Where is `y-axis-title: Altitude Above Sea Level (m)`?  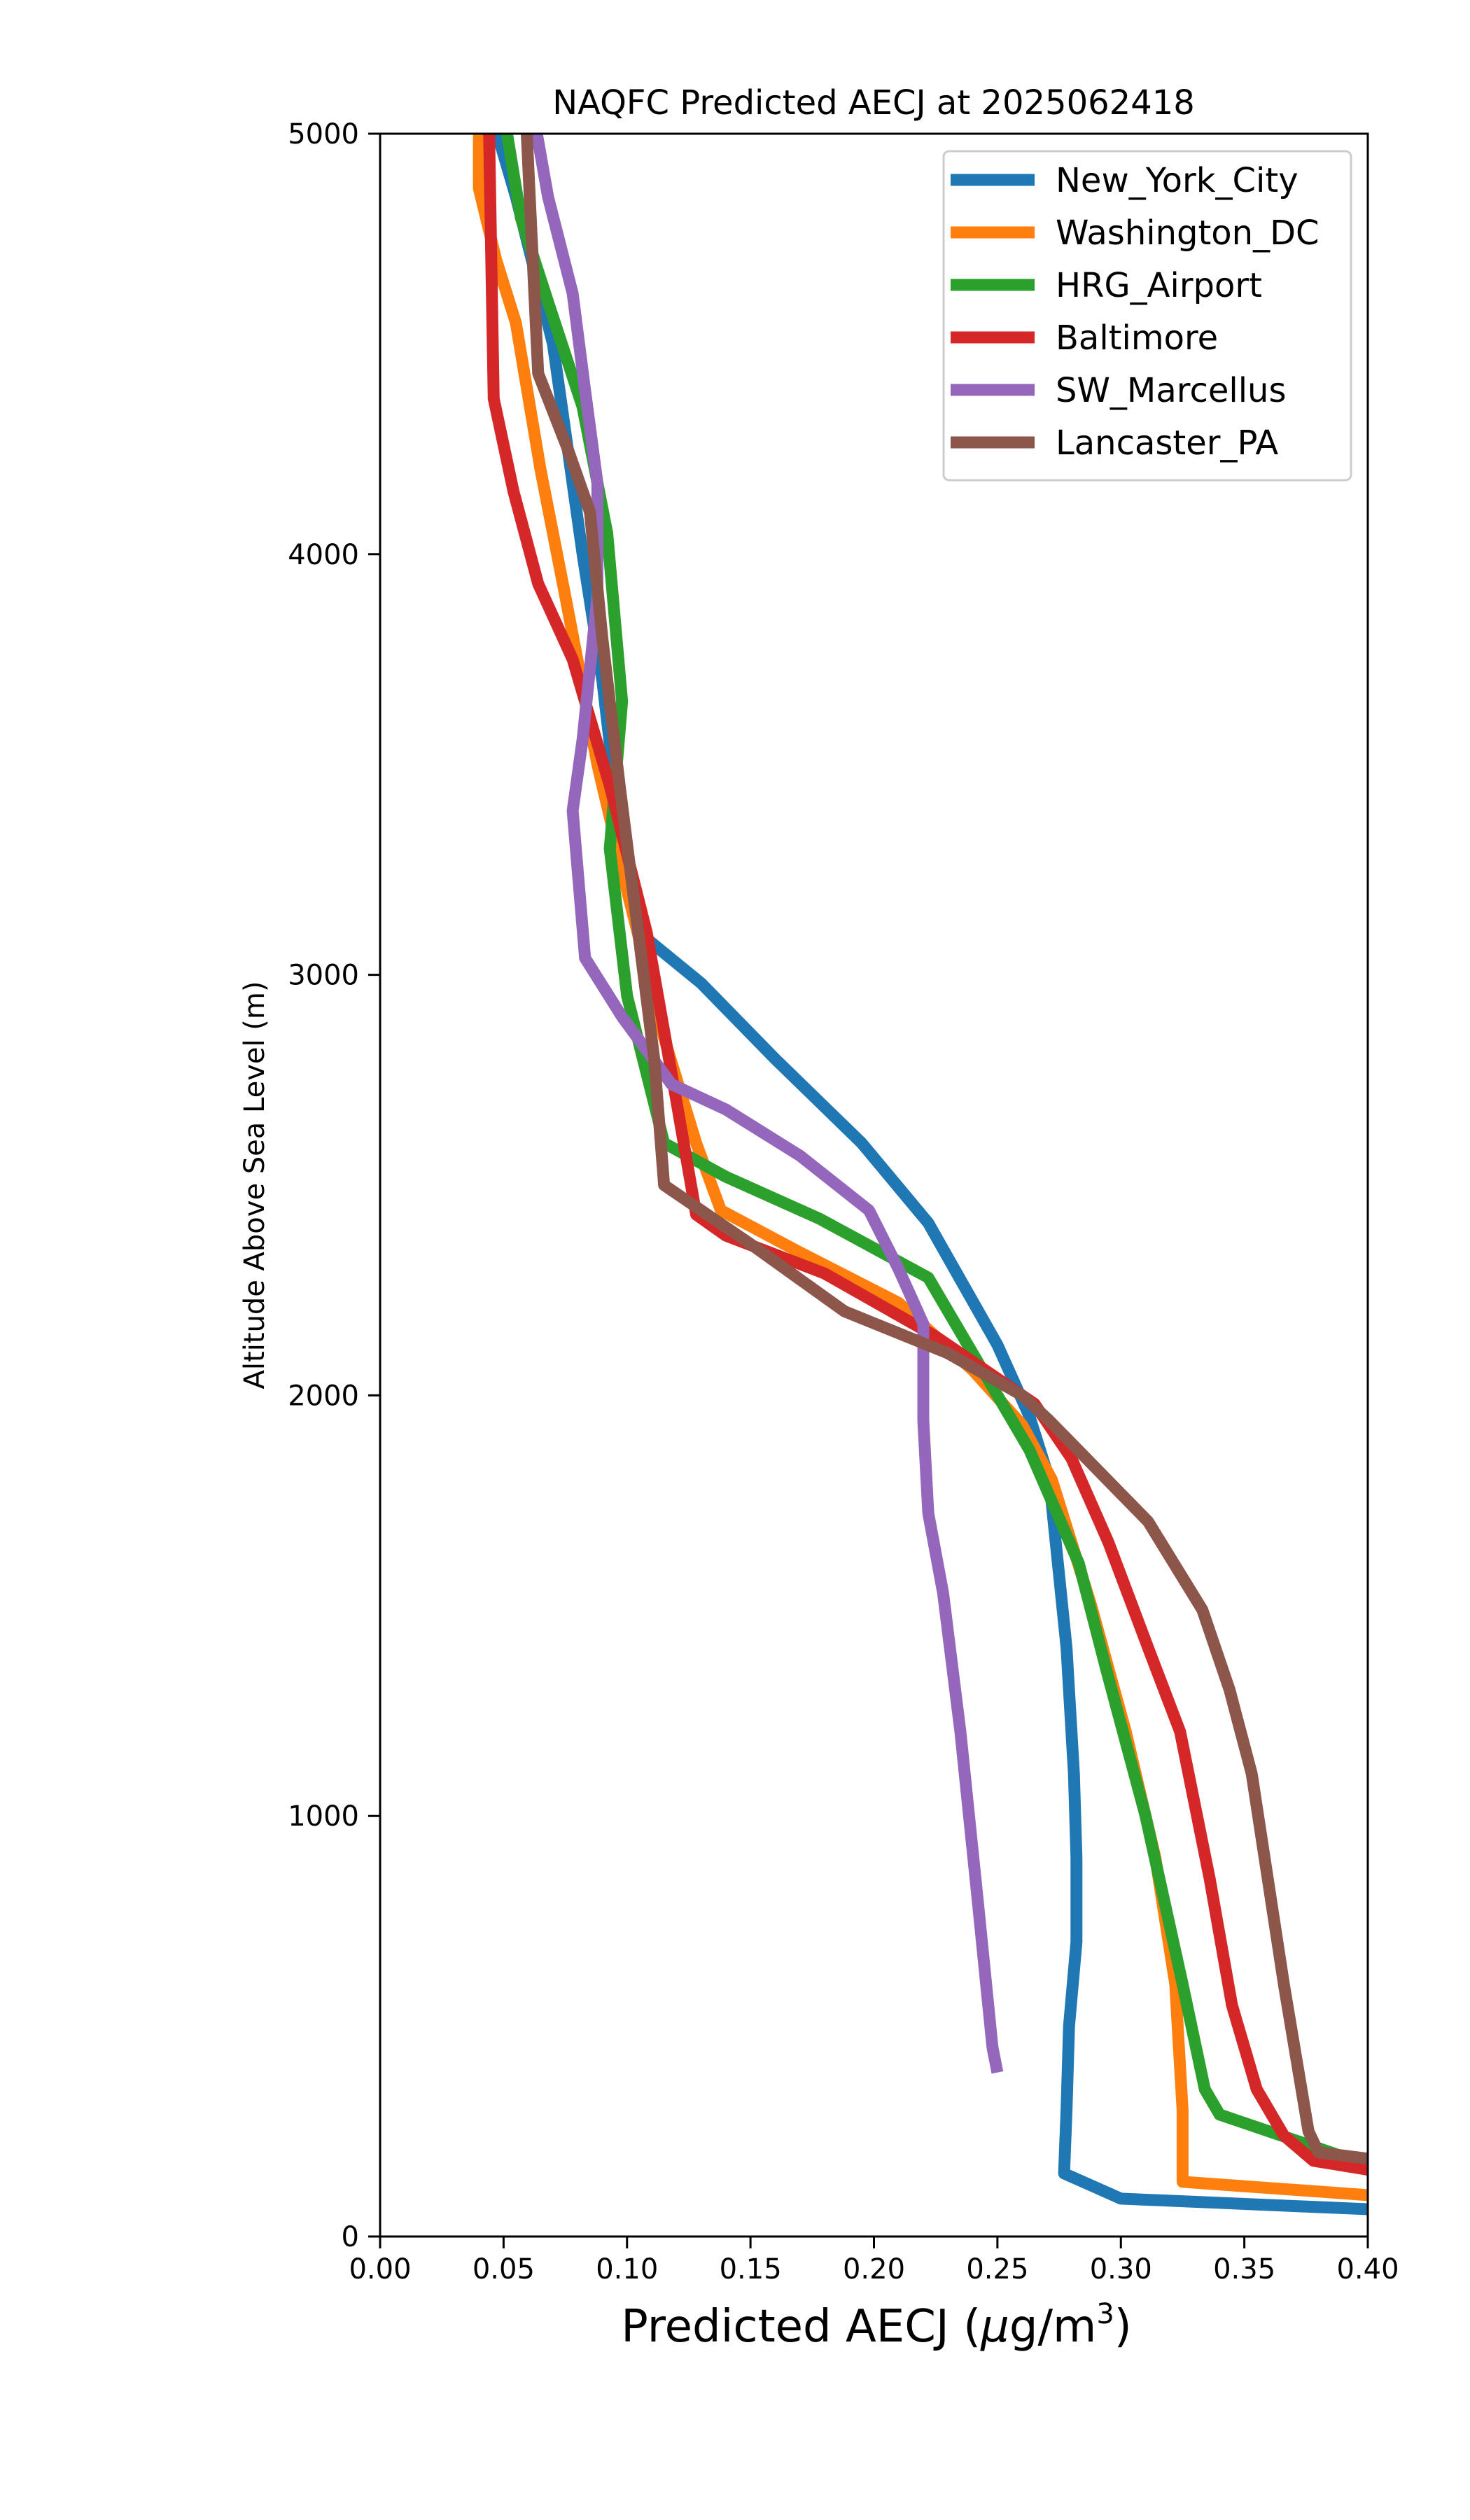
y-axis-title: Altitude Above Sea Level (m) is located at coordinates (255, 1185).